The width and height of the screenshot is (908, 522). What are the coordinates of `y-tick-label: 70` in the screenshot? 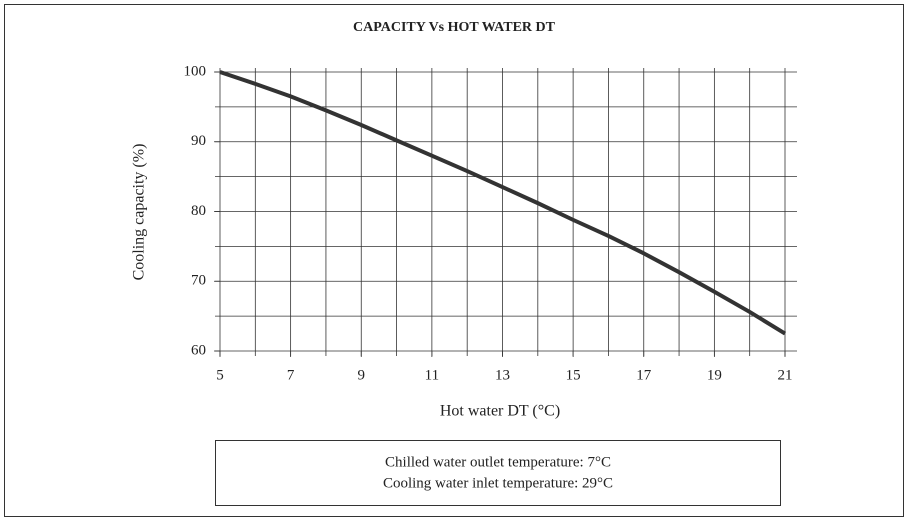 It's located at (198, 281).